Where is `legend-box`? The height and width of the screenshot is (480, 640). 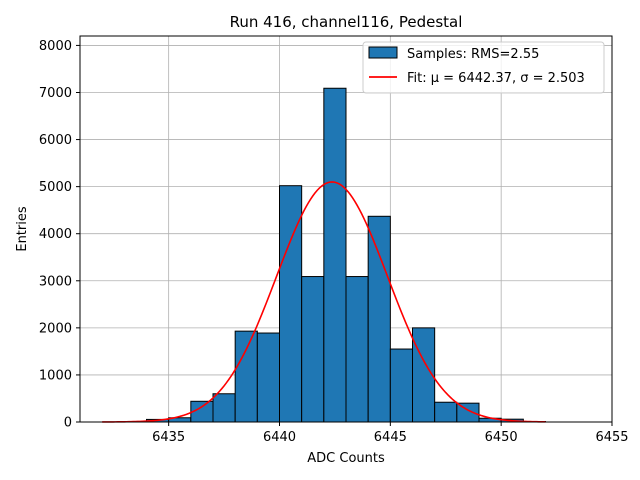
legend-box is located at coordinates (483, 67).